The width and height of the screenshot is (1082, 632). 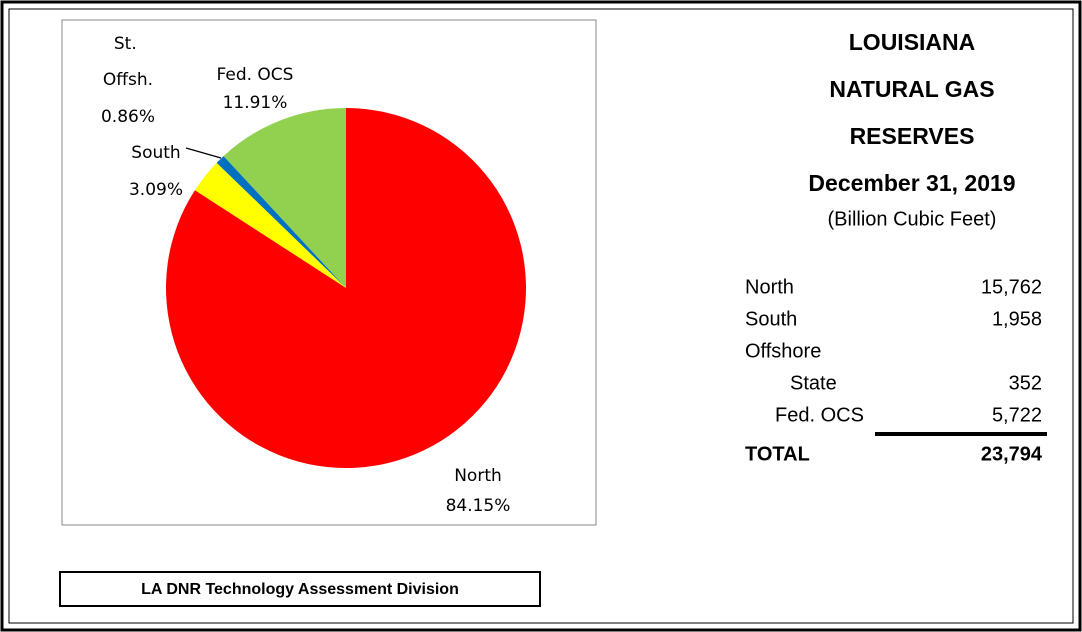 I want to click on row-label: Offshore, so click(x=783, y=351).